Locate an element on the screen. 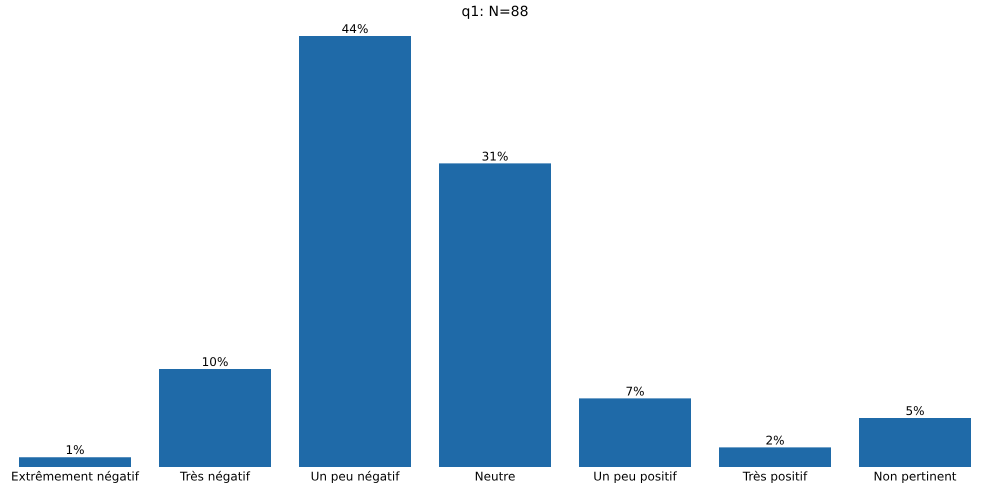 The image size is (990, 487). x-tick-label: Un peu négatif is located at coordinates (355, 477).